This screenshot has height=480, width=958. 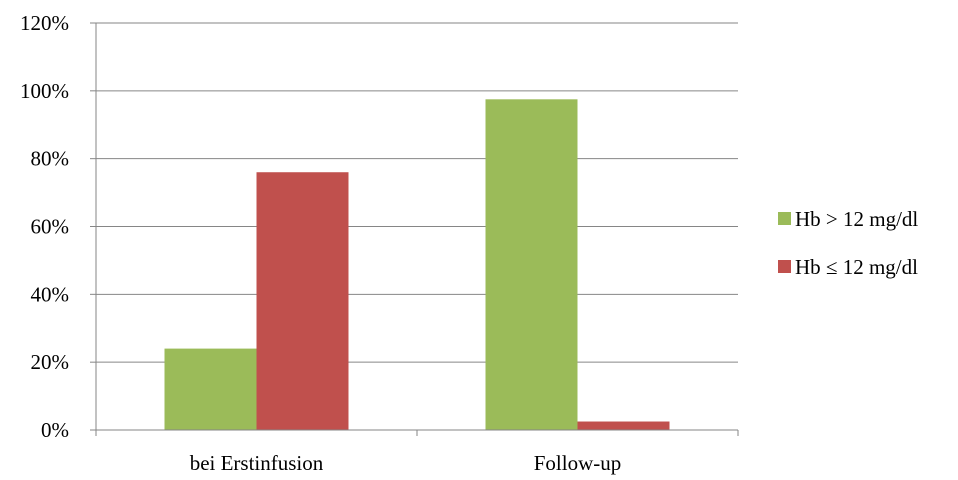 I want to click on y-tick-label: 100%, so click(x=44, y=91).